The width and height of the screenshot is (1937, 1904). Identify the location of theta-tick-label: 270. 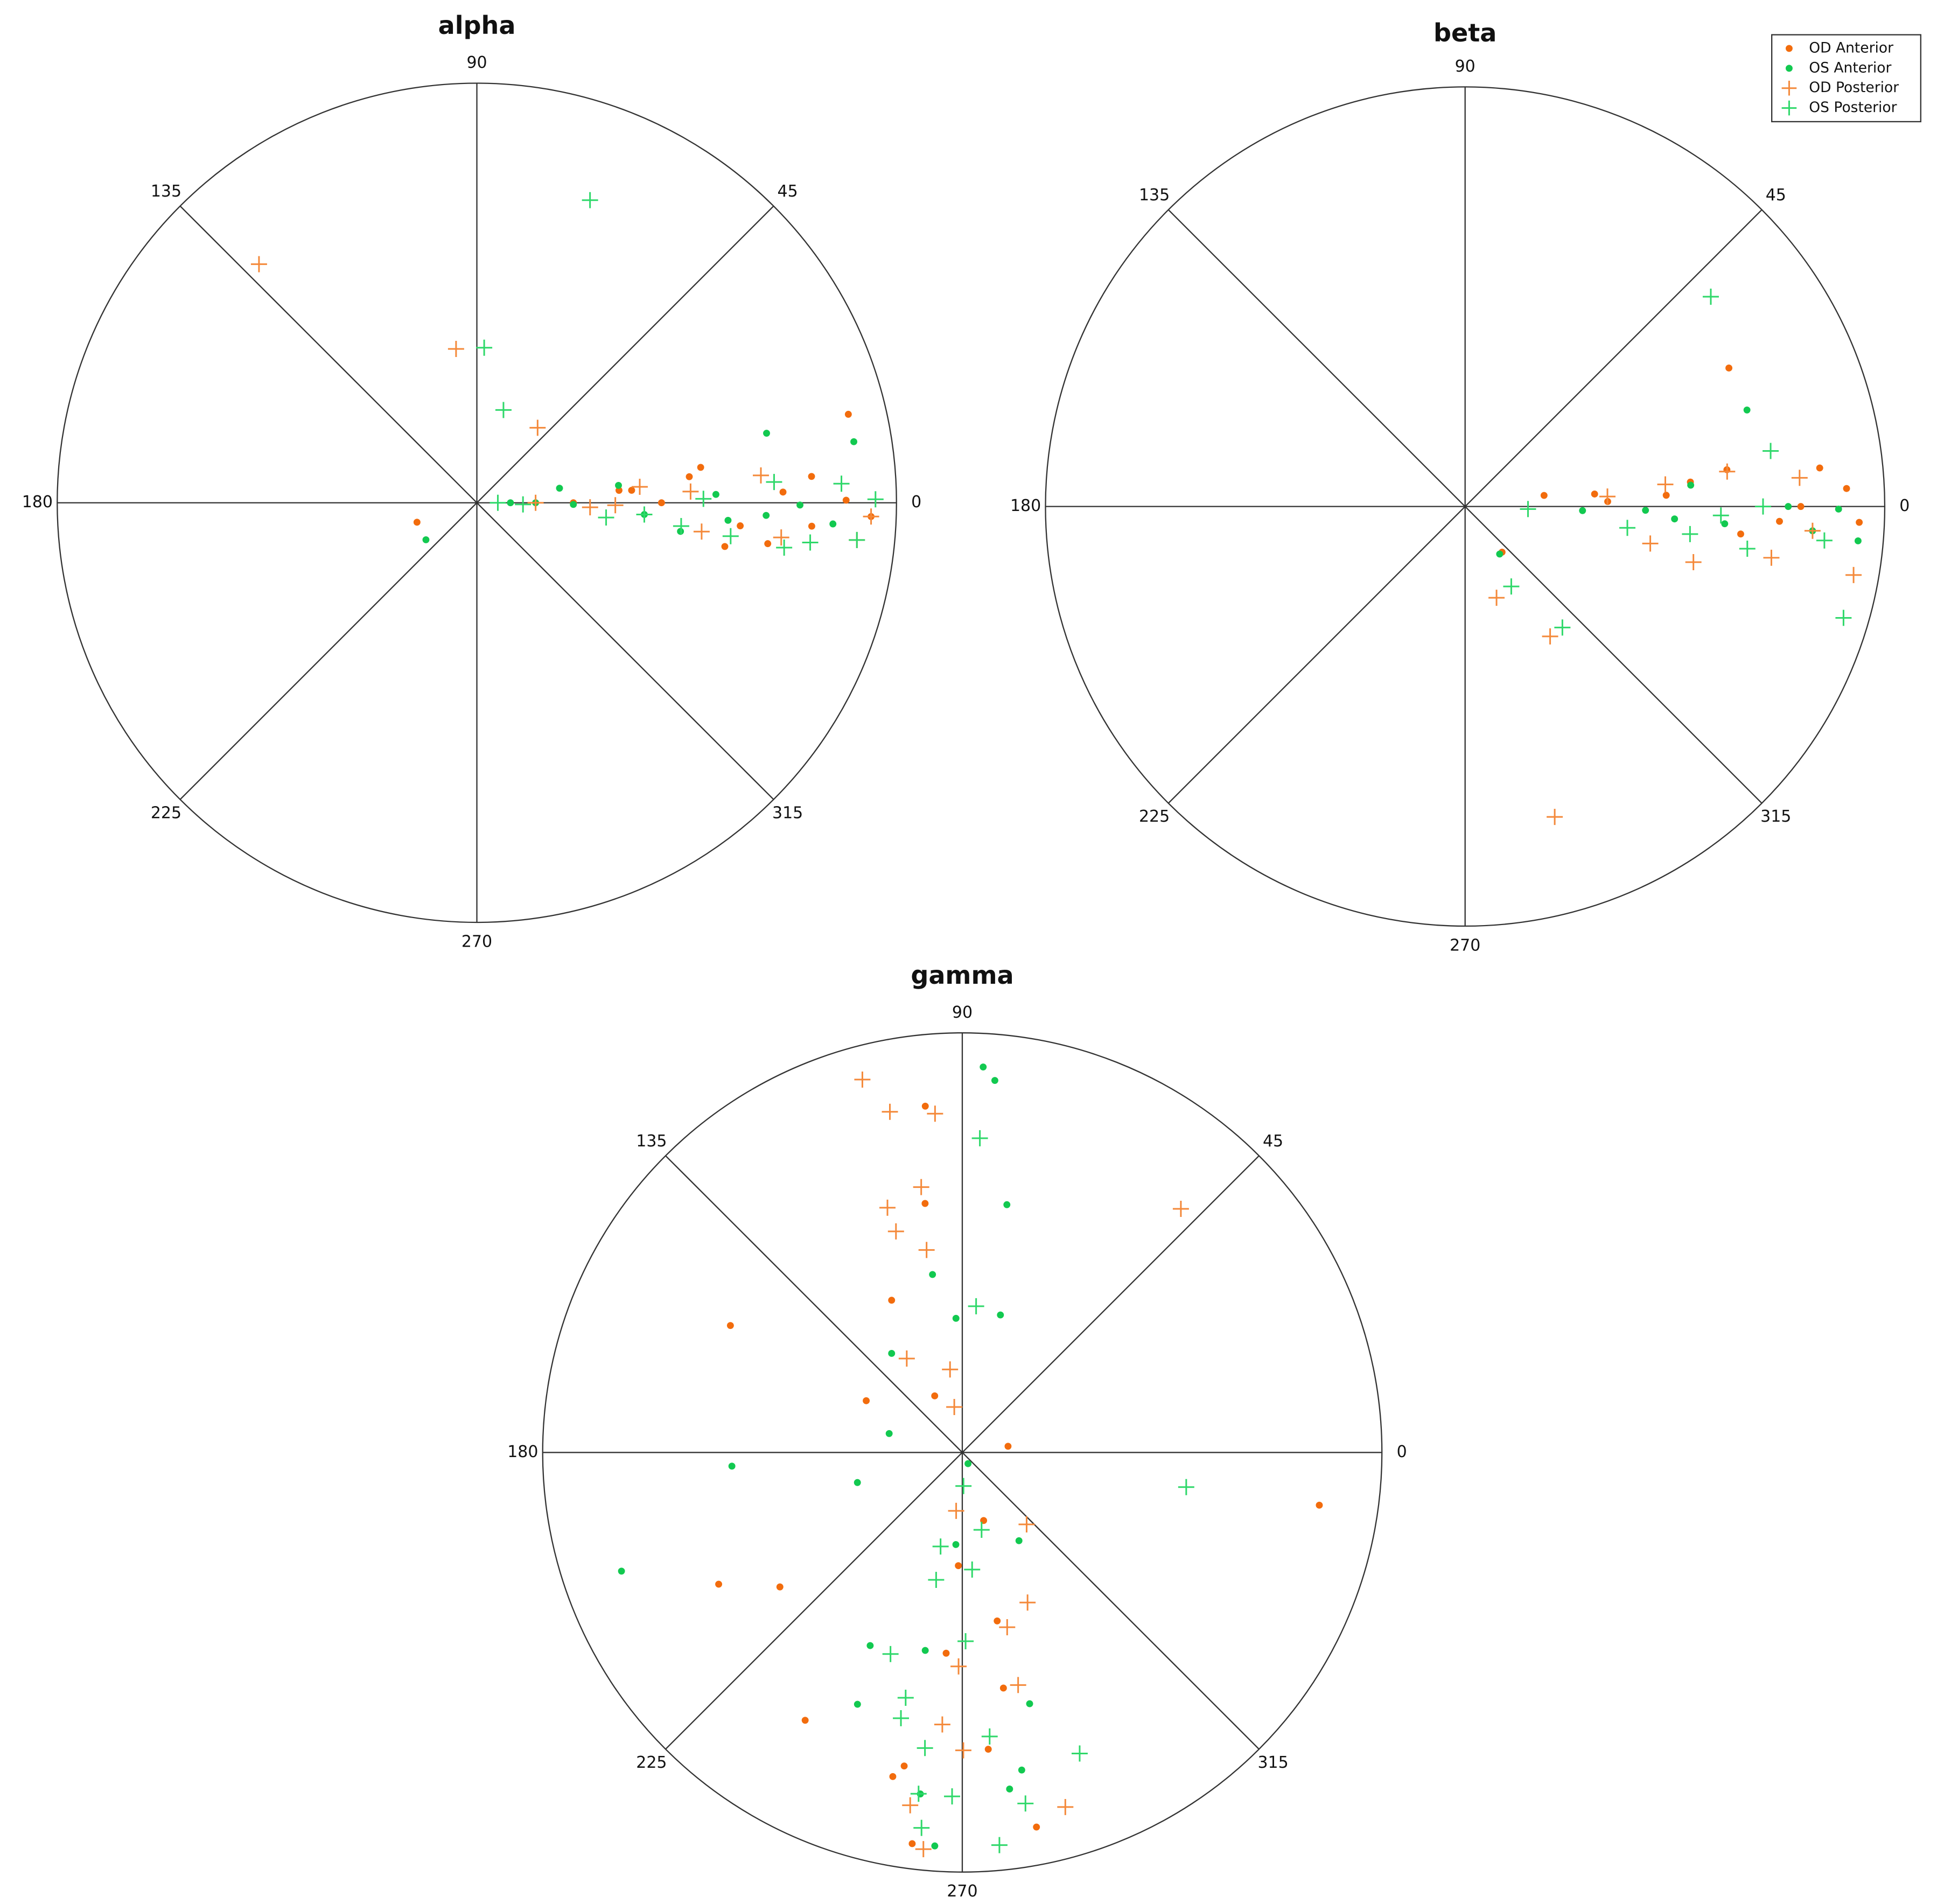
(962, 1891).